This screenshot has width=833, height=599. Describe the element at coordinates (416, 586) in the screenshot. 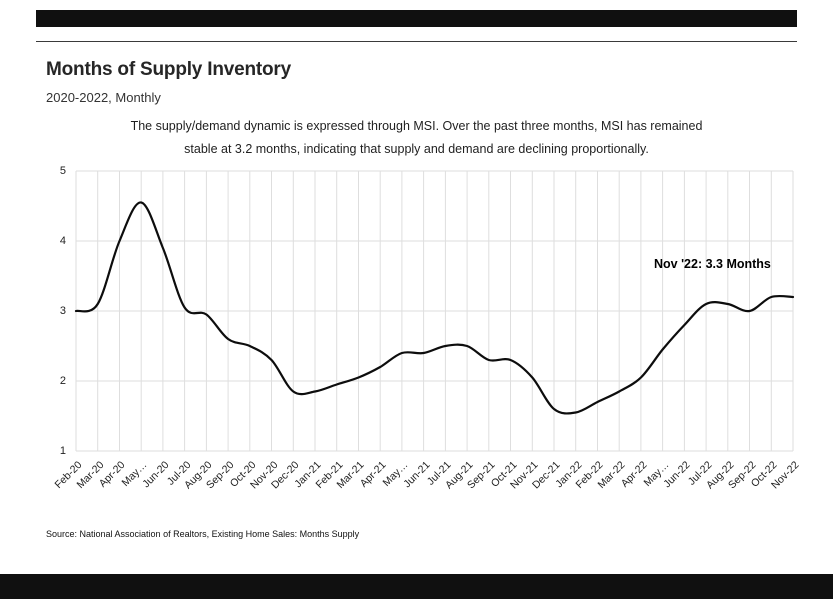

I see `bottom-bar-decoration` at that location.